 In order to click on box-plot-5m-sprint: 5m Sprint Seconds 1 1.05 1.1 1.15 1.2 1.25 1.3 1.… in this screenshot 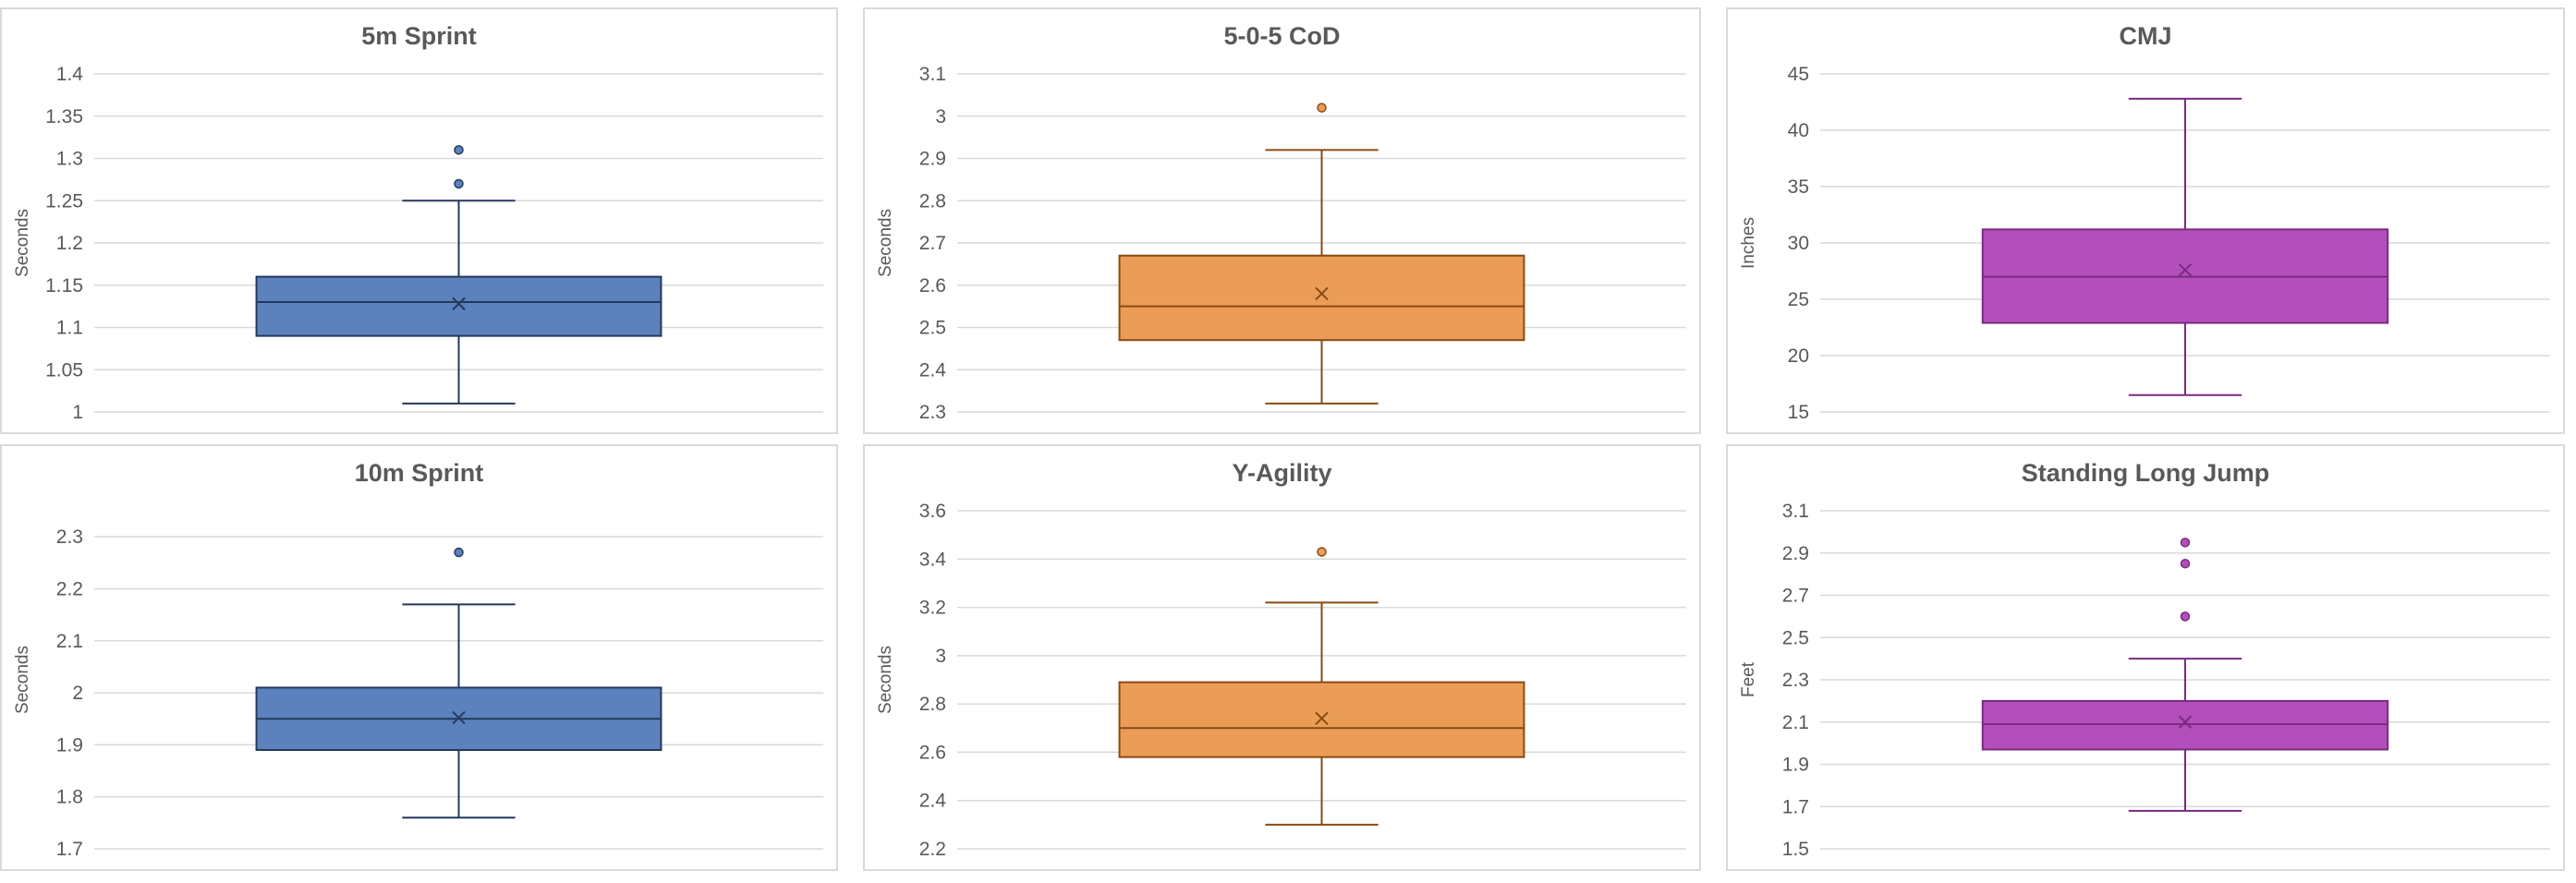, I will do `click(418, 223)`.